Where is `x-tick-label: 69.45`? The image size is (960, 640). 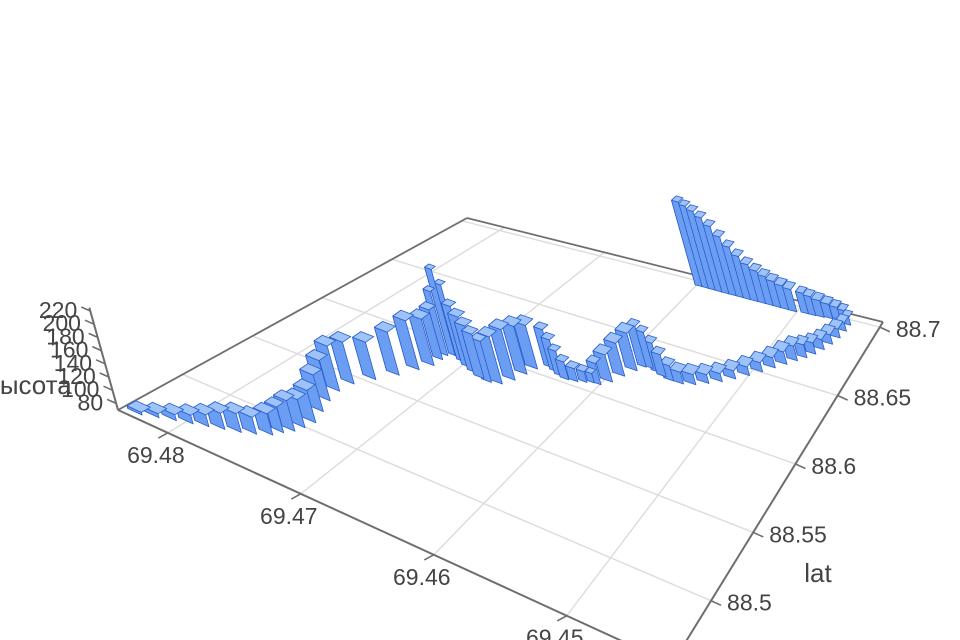
x-tick-label: 69.45 is located at coordinates (555, 632).